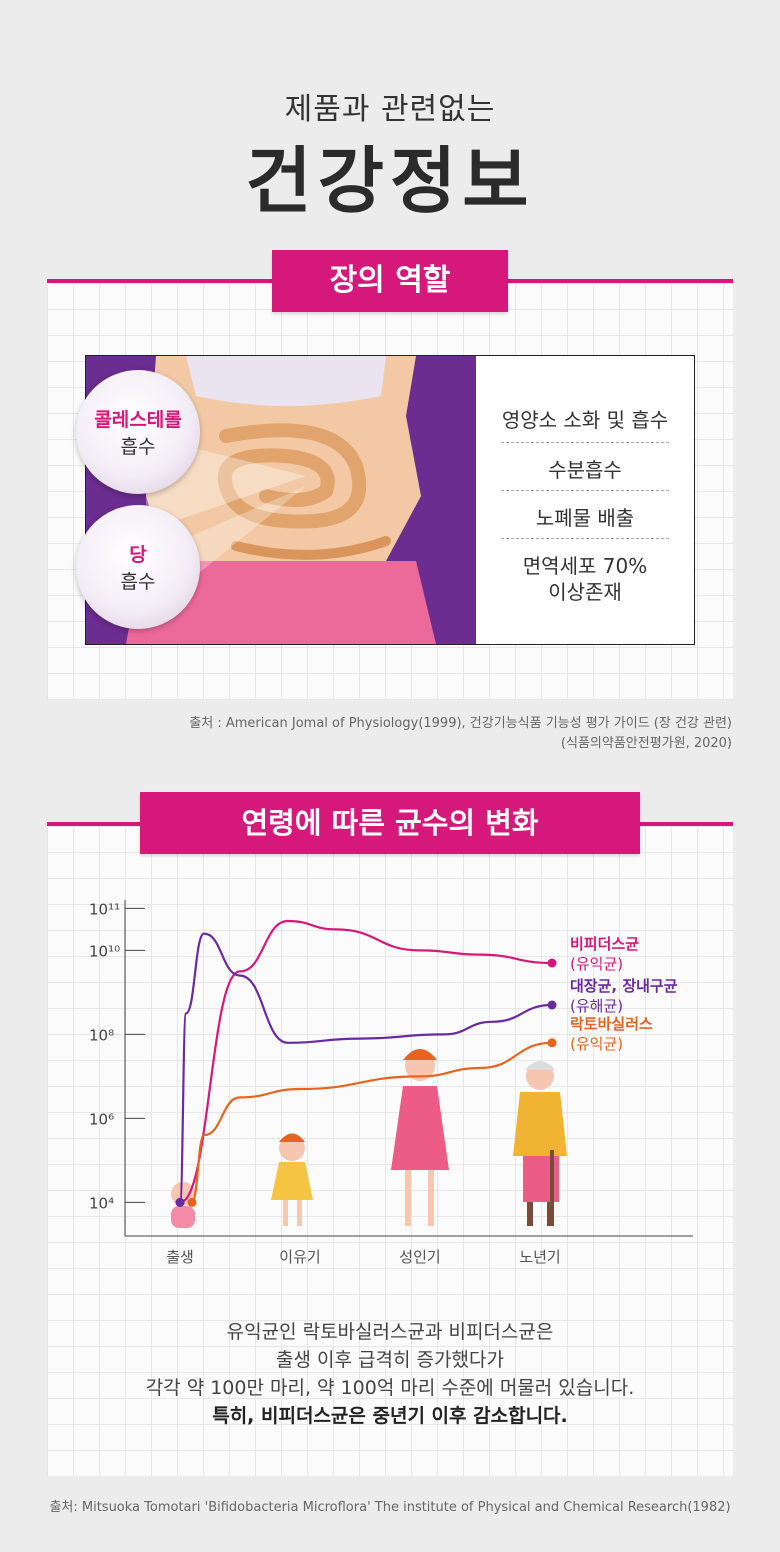  I want to click on chart-description-1: 유익균인 락토바실러스균과 비피더스균은, so click(390, 1332).